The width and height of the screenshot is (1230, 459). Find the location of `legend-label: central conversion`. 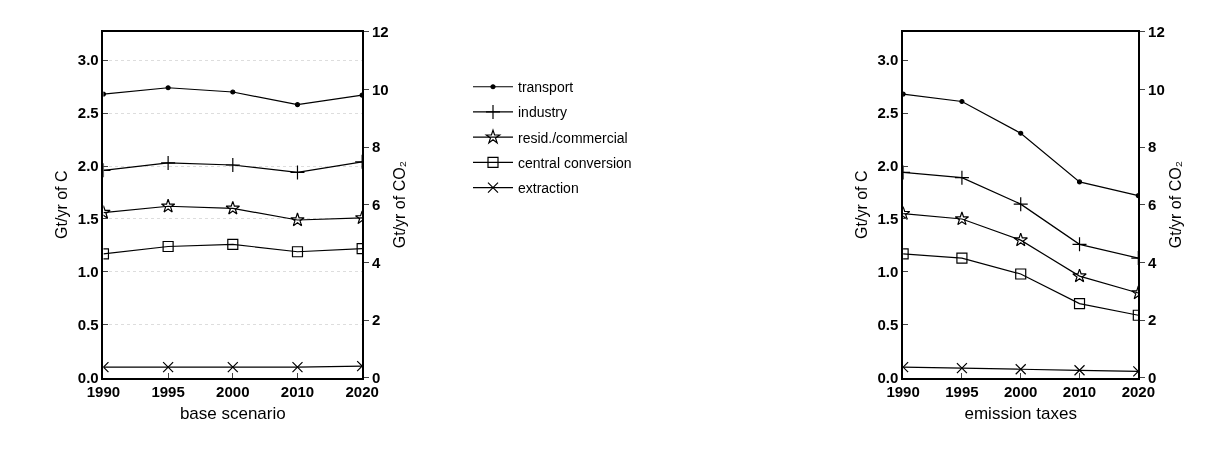

legend-label: central conversion is located at coordinates (575, 162).